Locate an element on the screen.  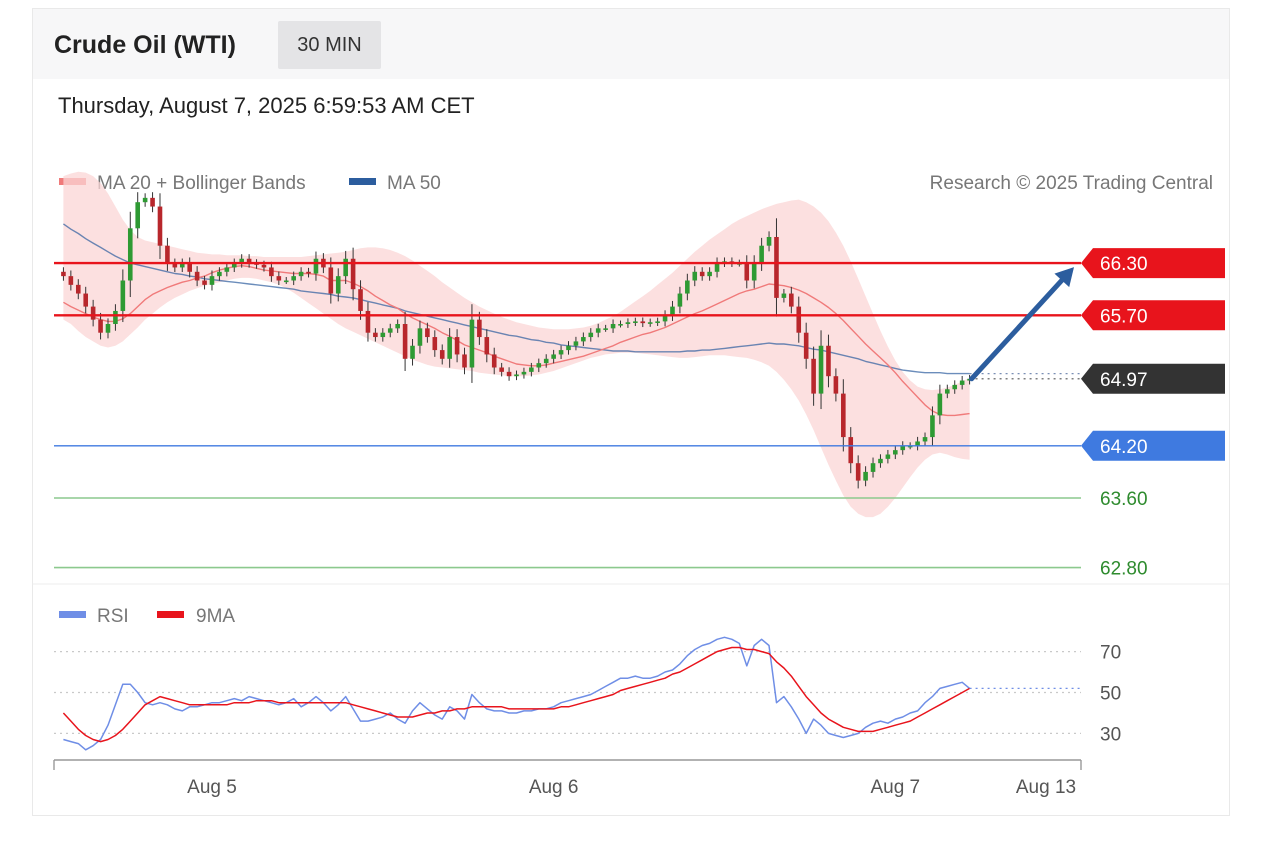
rsi-ma-legend-label: 9MA is located at coordinates (215, 616).